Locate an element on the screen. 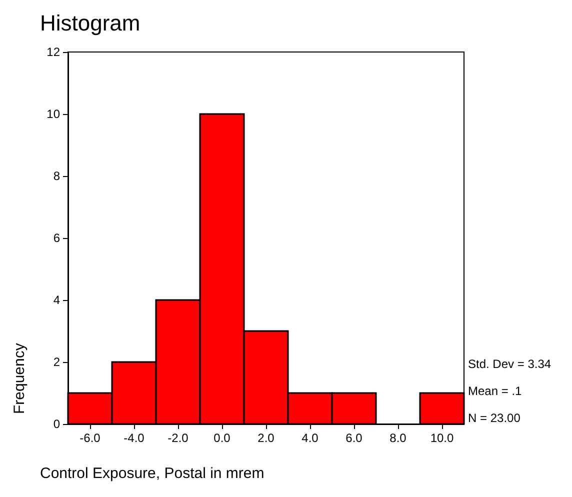  x-tick-label: -4.0 is located at coordinates (134, 438).